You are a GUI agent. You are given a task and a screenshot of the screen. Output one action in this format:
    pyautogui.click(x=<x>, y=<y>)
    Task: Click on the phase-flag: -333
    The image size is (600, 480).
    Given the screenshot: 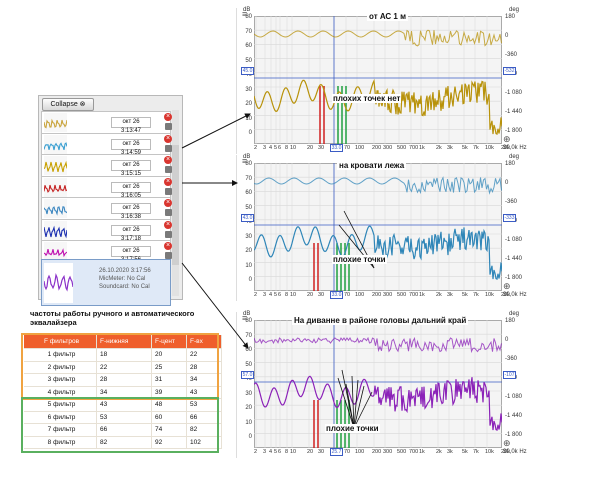 What is the action you would take?
    pyautogui.click(x=509, y=218)
    